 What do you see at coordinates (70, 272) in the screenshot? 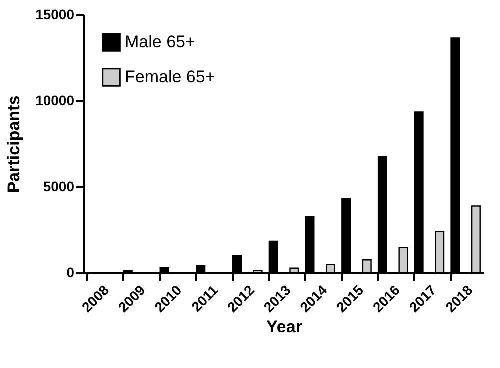
I see `y-tick-label: 0` at bounding box center [70, 272].